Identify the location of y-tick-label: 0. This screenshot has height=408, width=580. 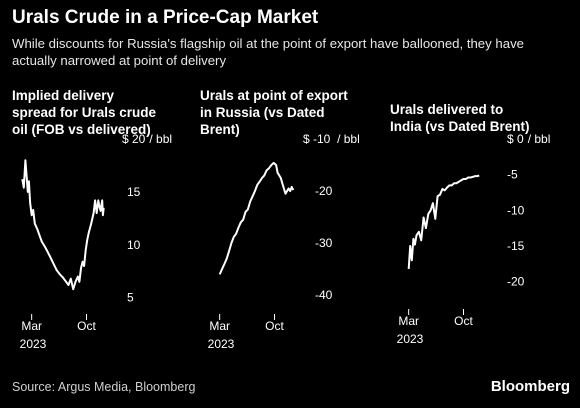
(520, 139).